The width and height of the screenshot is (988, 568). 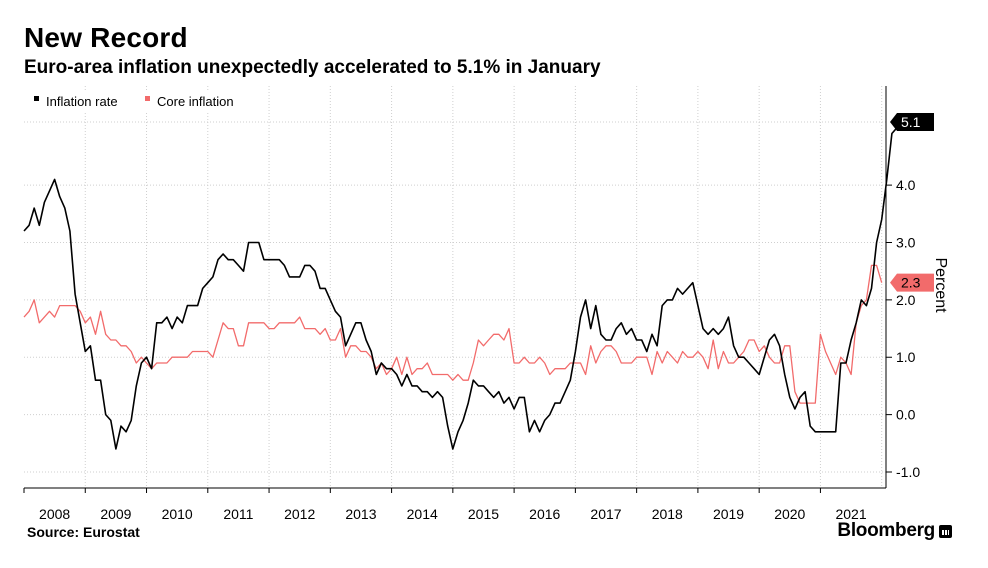 What do you see at coordinates (906, 357) in the screenshot?
I see `y-tick-label: 1.0` at bounding box center [906, 357].